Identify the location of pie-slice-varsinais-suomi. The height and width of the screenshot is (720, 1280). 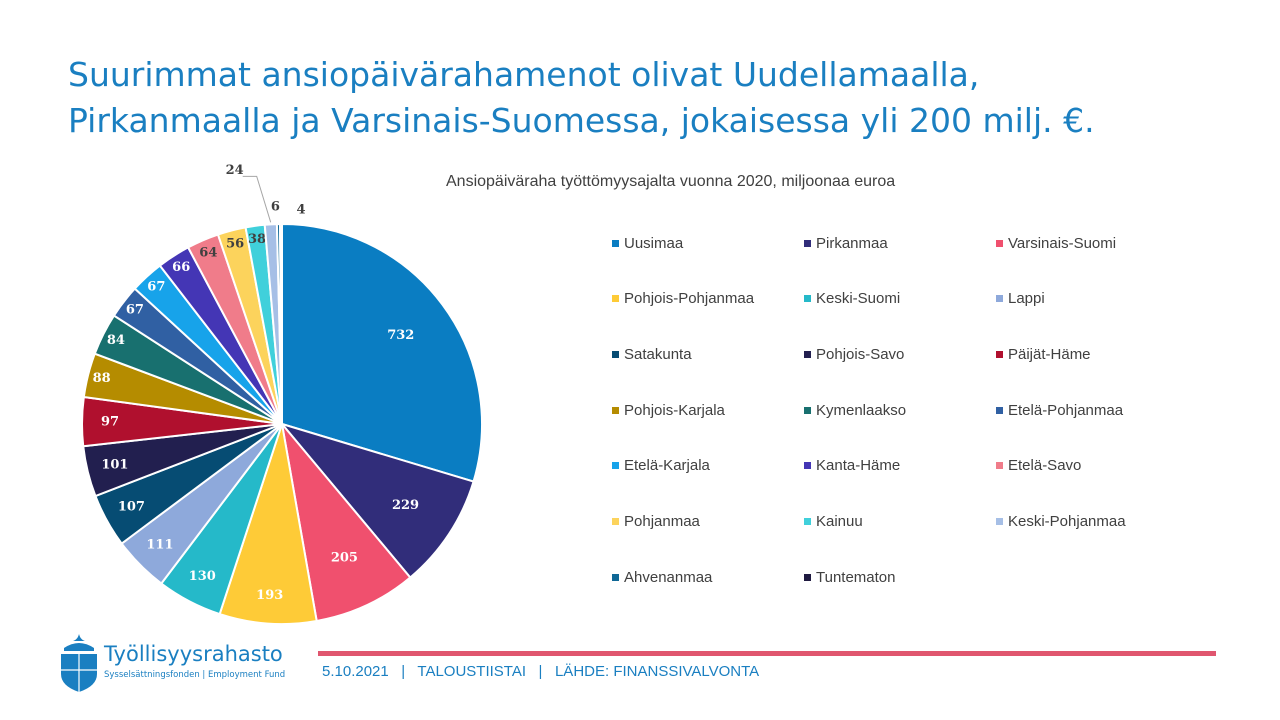
(346, 521).